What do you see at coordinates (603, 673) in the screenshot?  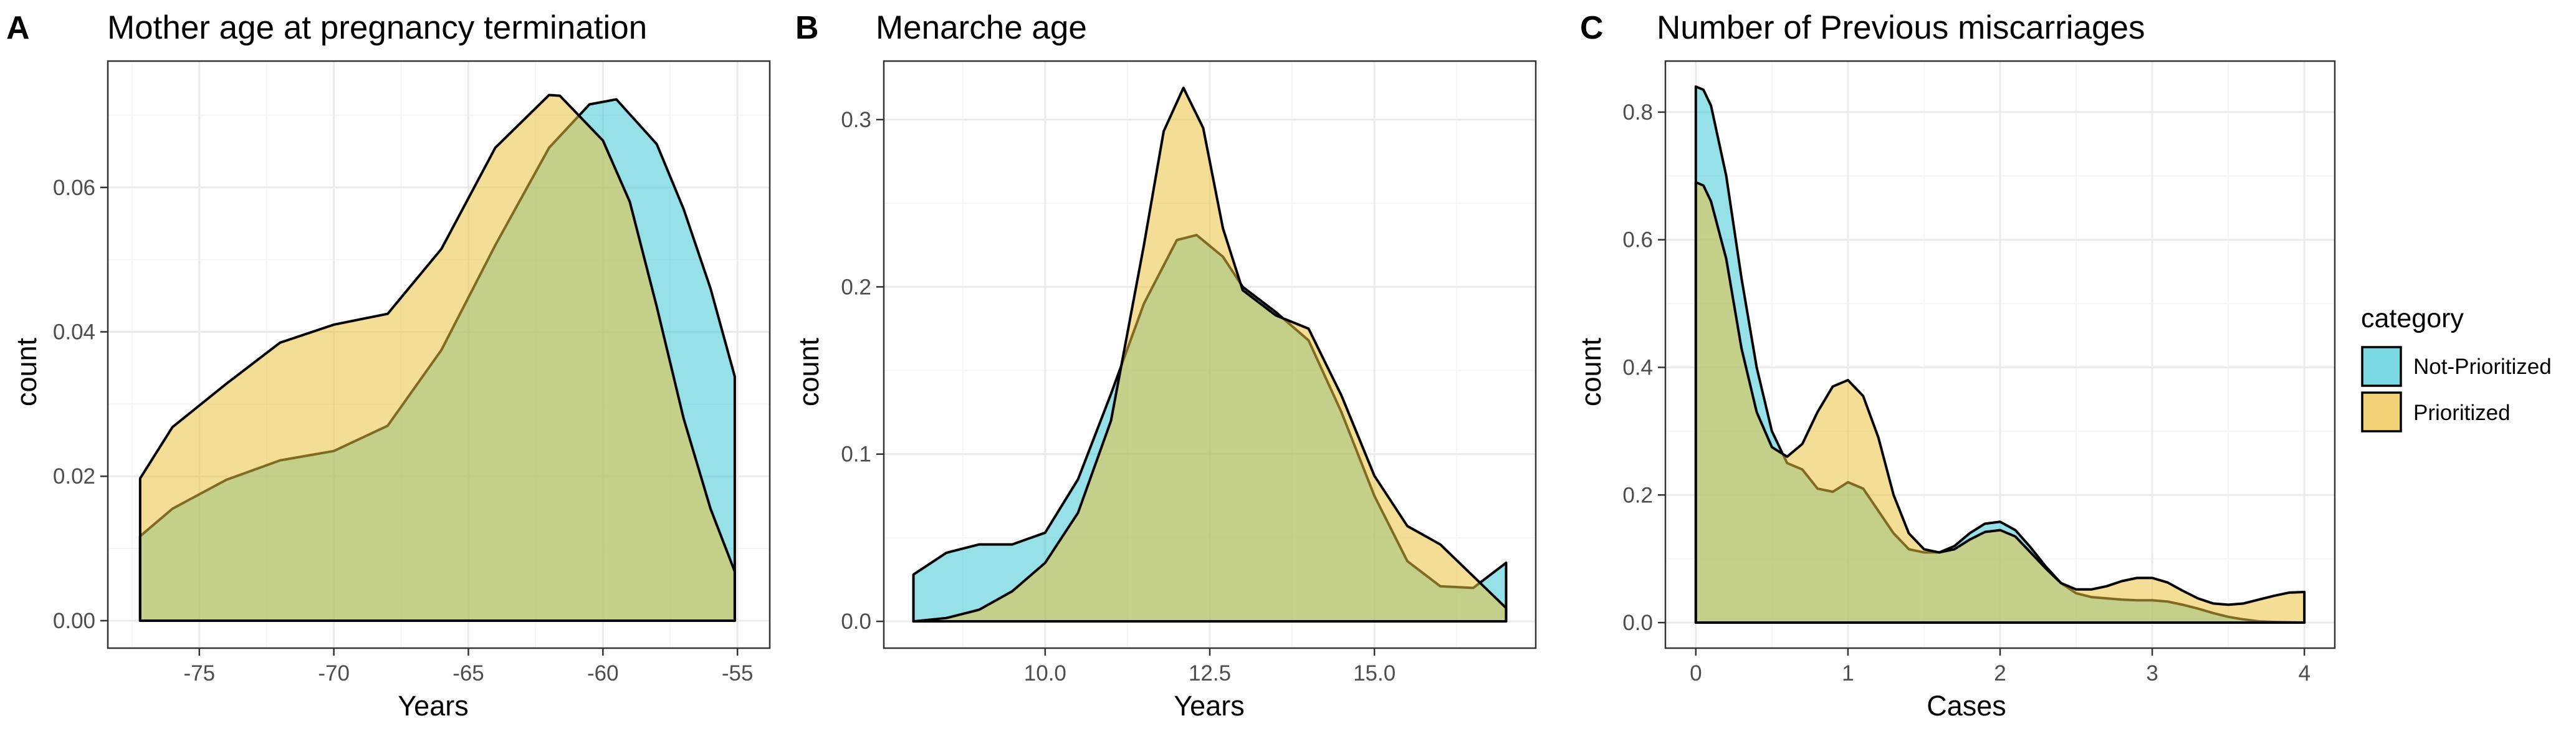 I see `panel-a-x-tick-label: -60` at bounding box center [603, 673].